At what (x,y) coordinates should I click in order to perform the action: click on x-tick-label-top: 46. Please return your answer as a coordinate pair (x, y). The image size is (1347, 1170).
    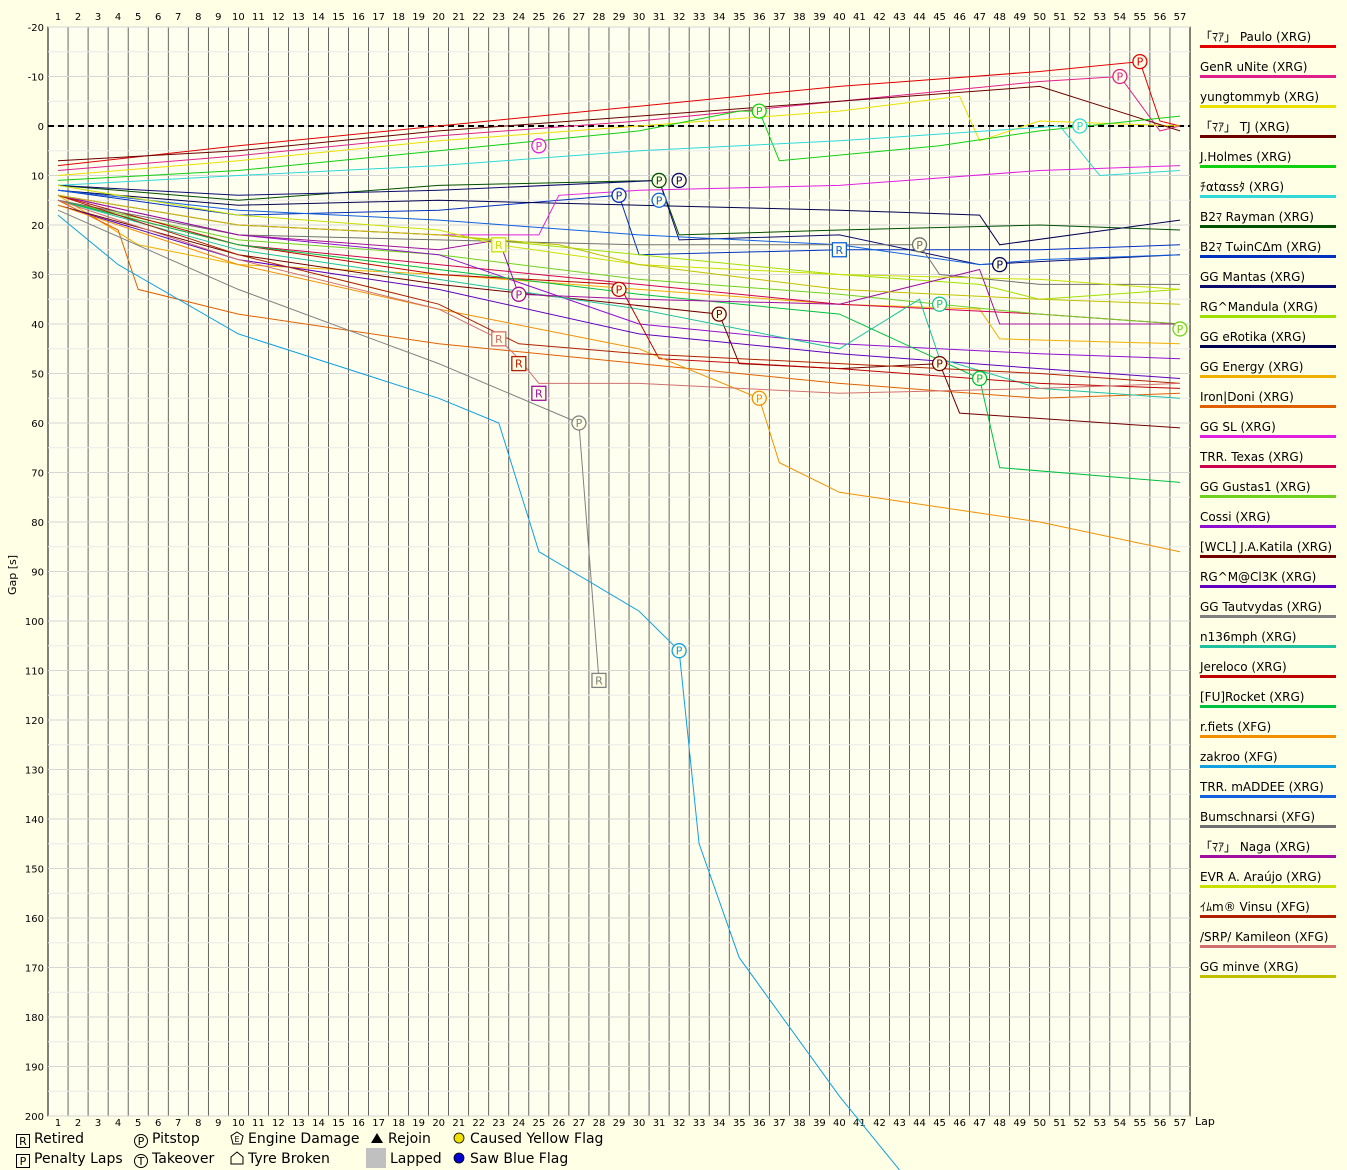
    Looking at the image, I should click on (959, 17).